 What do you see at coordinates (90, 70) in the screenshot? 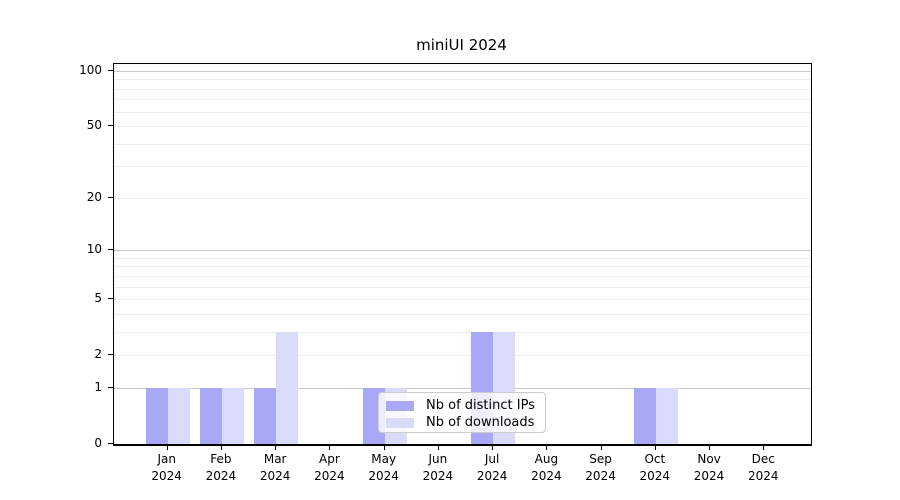
I see `y-tick-label-100: 100` at bounding box center [90, 70].